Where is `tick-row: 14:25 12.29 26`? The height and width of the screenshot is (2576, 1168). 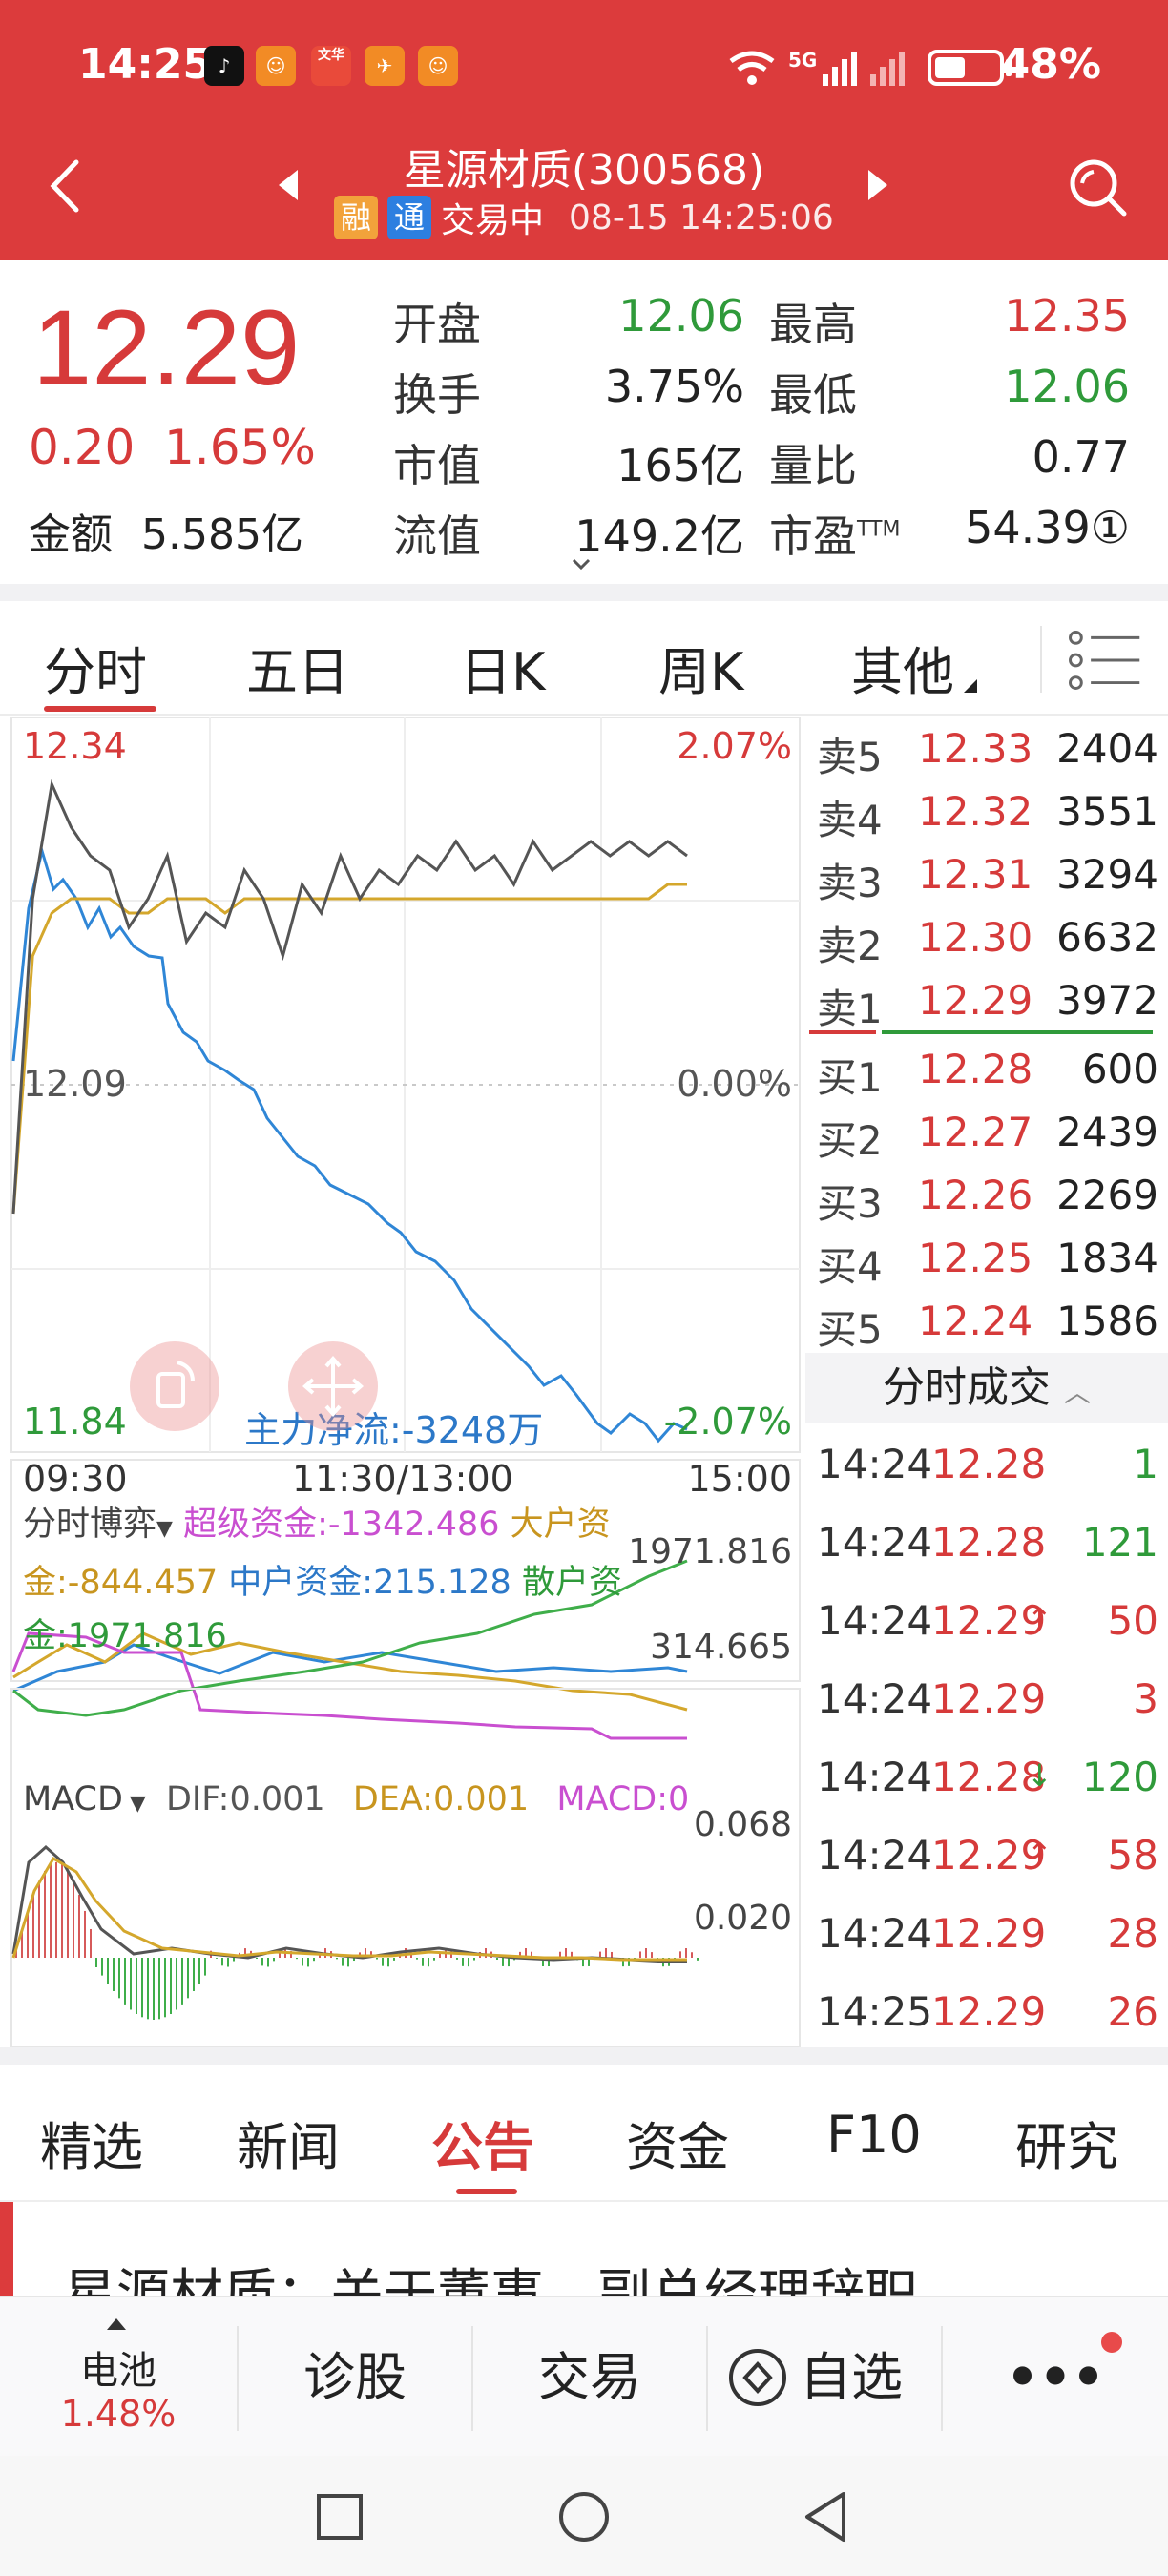 tick-row: 14:25 12.29 26 is located at coordinates (982, 2014).